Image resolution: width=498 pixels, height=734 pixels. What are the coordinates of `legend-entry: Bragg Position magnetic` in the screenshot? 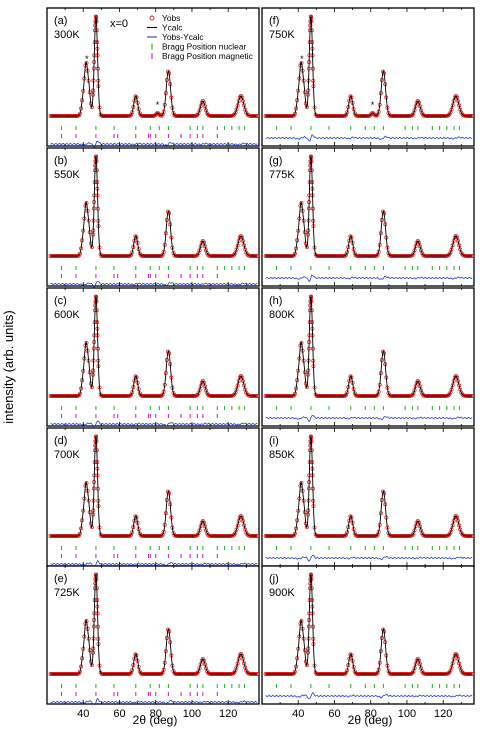 It's located at (202, 56).